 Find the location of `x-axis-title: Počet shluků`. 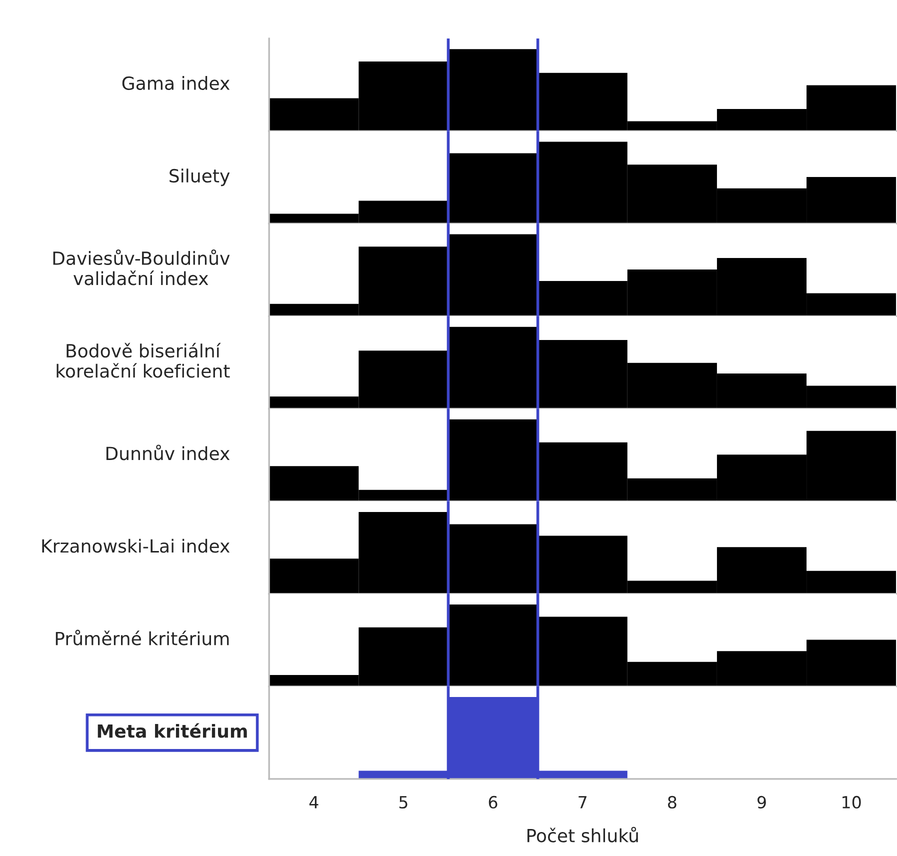

x-axis-title: Počet shluků is located at coordinates (582, 834).